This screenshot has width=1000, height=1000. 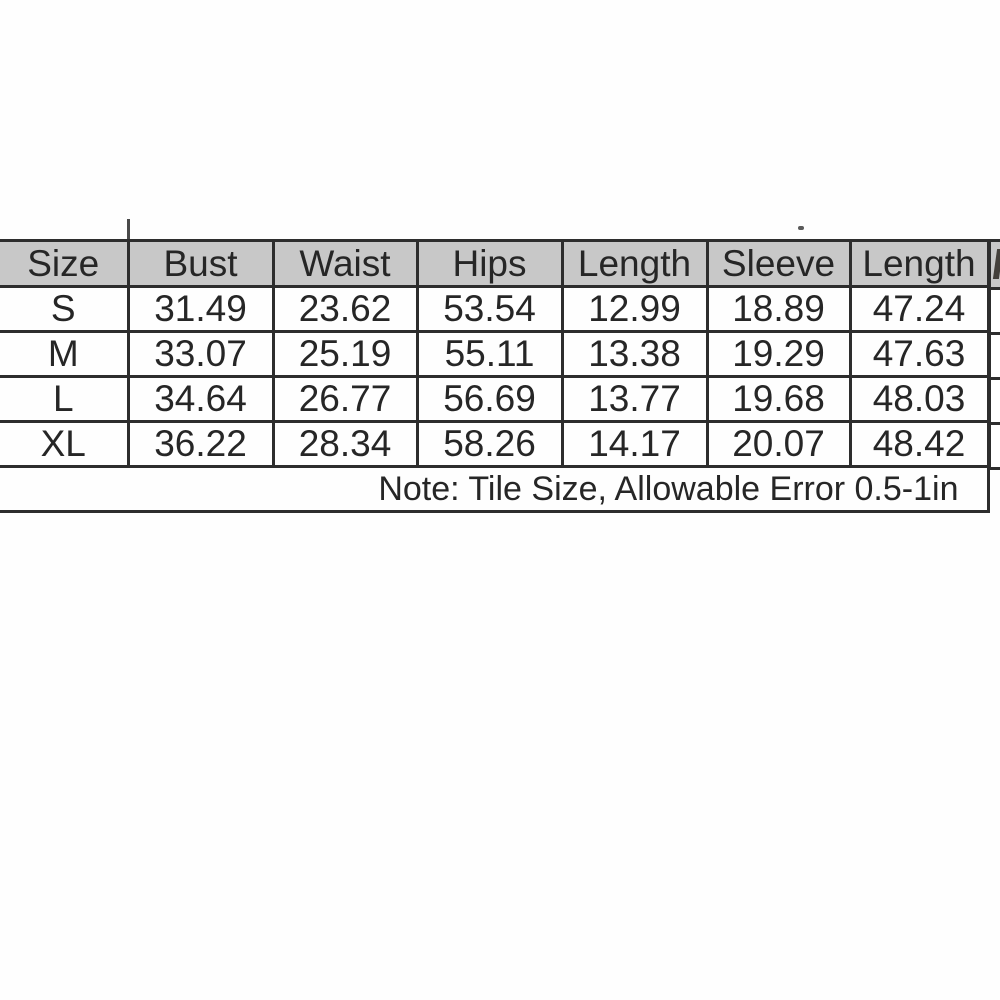 What do you see at coordinates (778, 309) in the screenshot?
I see `measurement-cell: 18.89` at bounding box center [778, 309].